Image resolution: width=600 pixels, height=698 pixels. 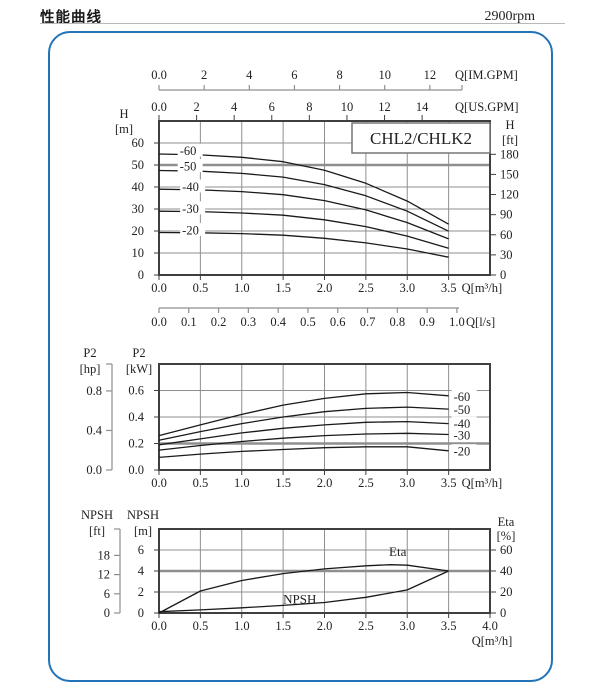 I want to click on us-gpm-label: 14, so click(x=422, y=107).